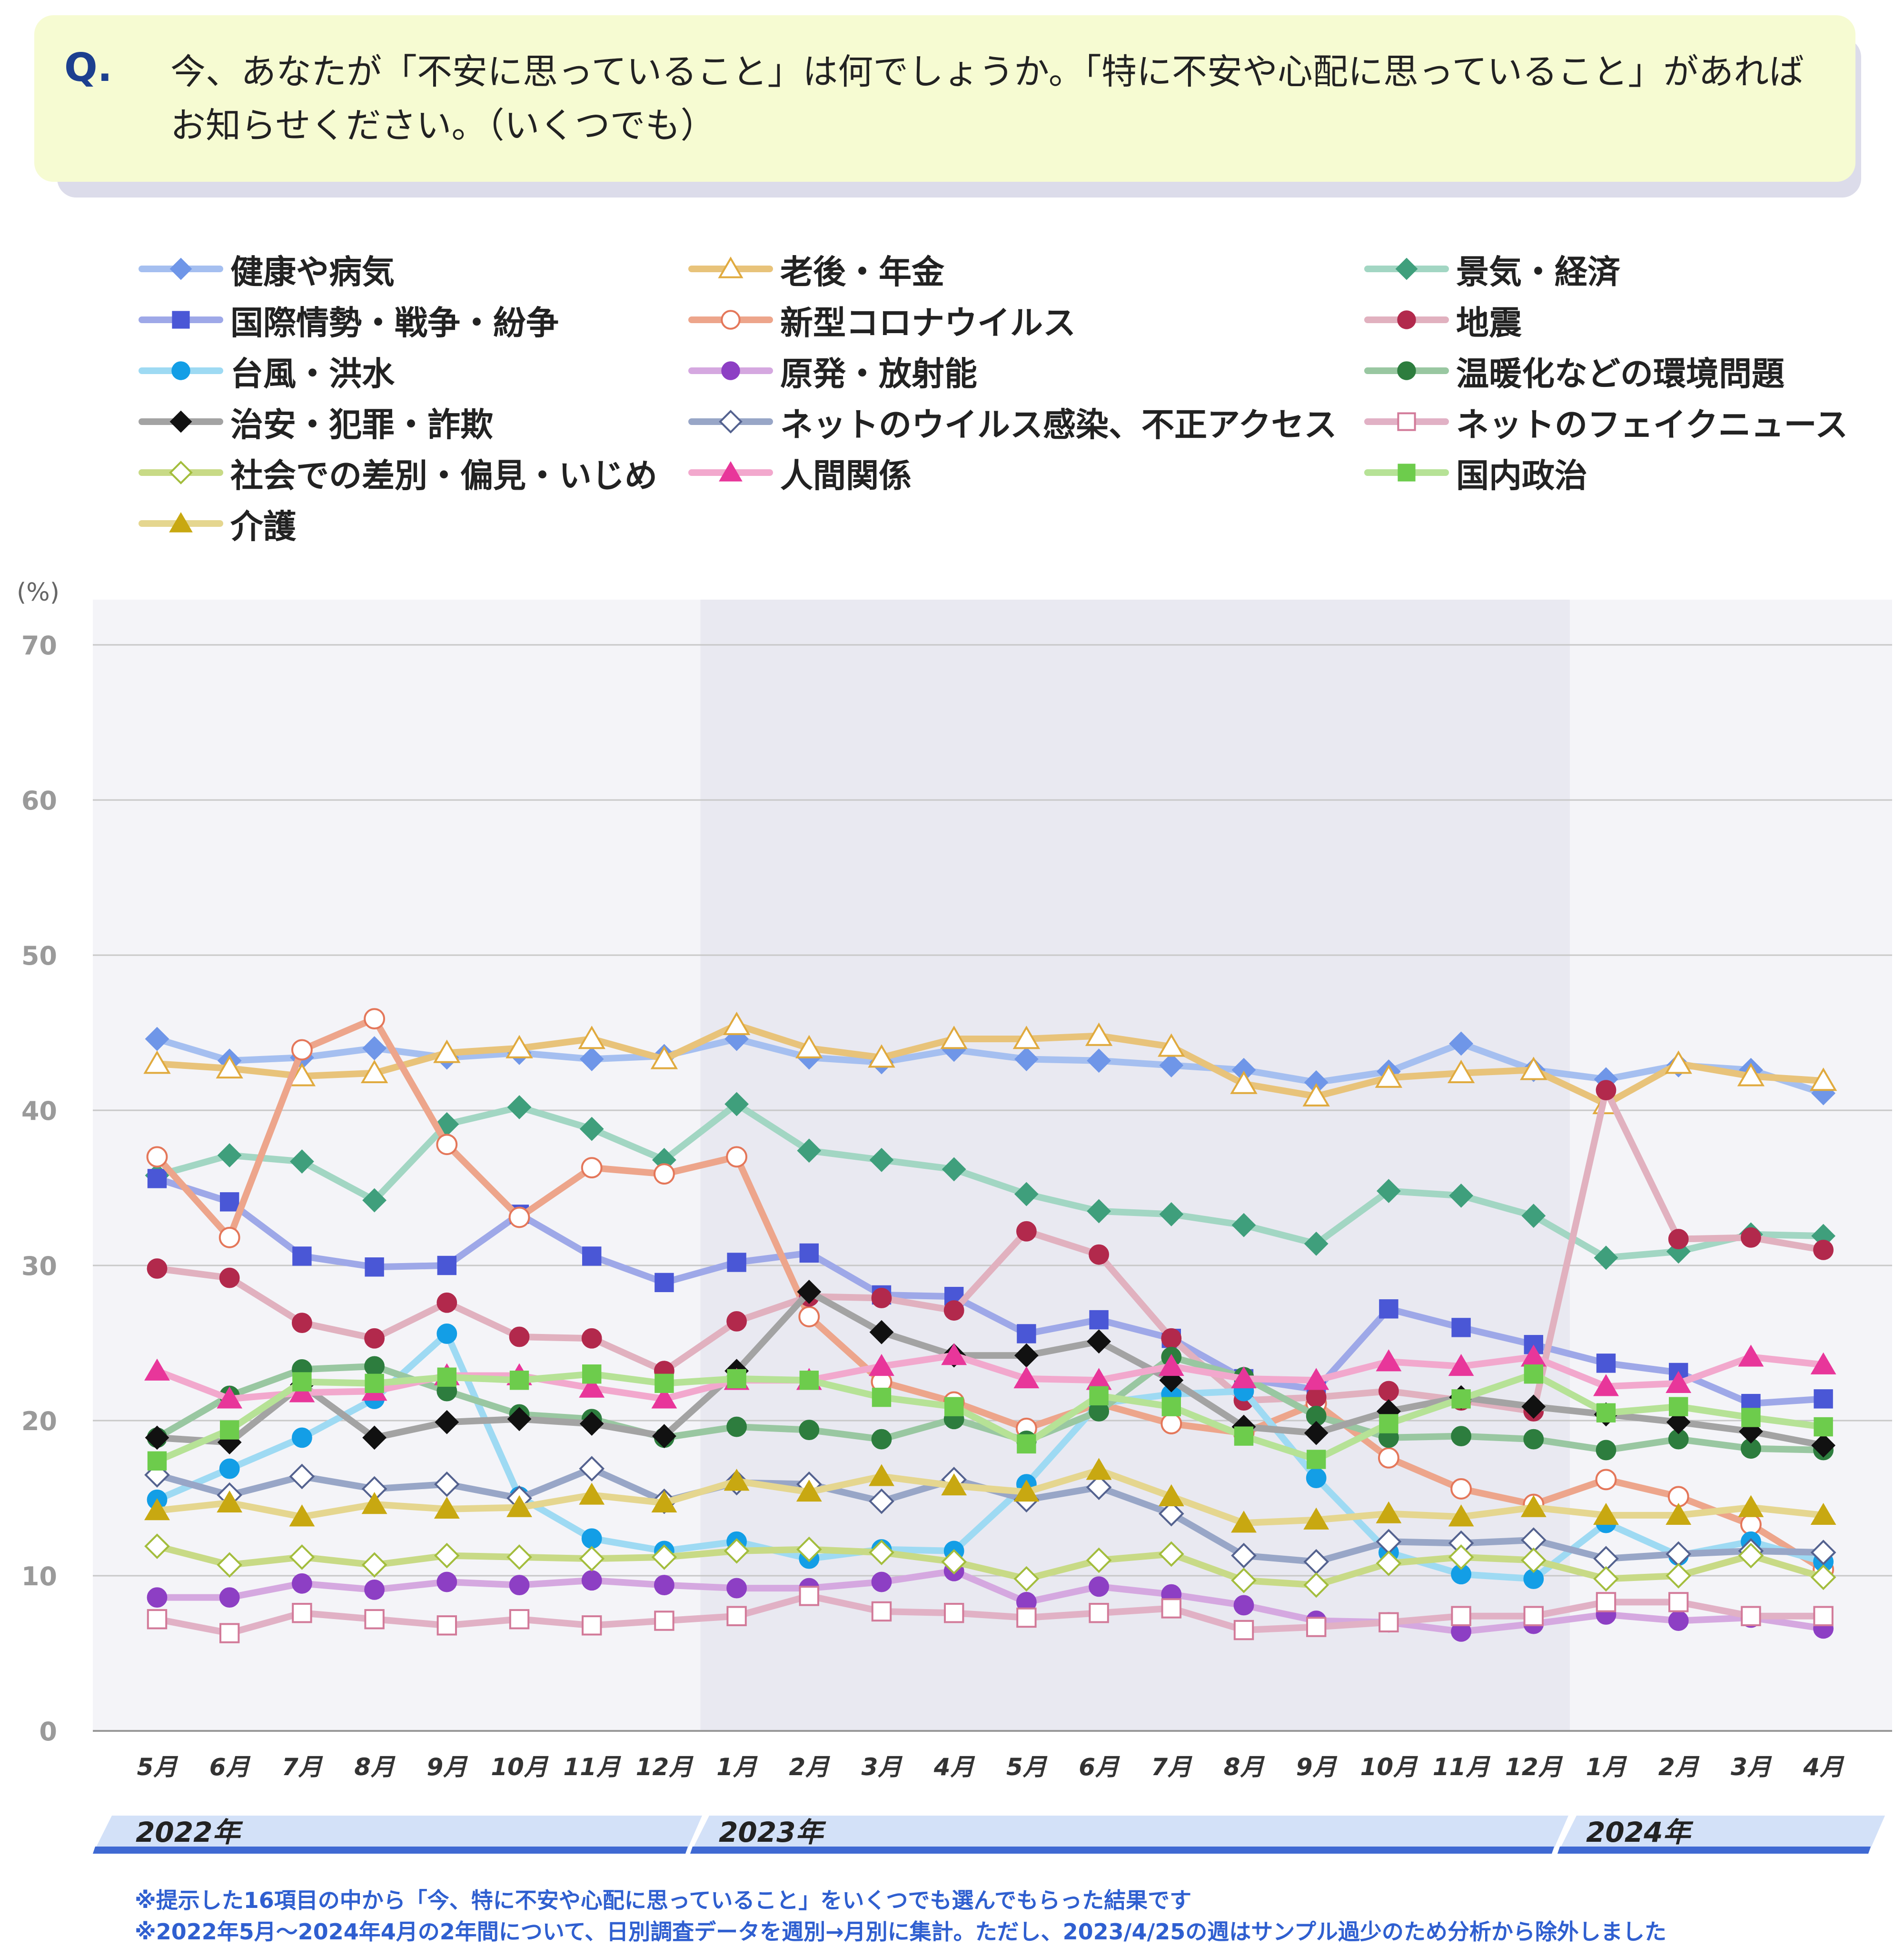 Image resolution: width=1904 pixels, height=1956 pixels. What do you see at coordinates (39, 1111) in the screenshot?
I see `y-tick-label: 40` at bounding box center [39, 1111].